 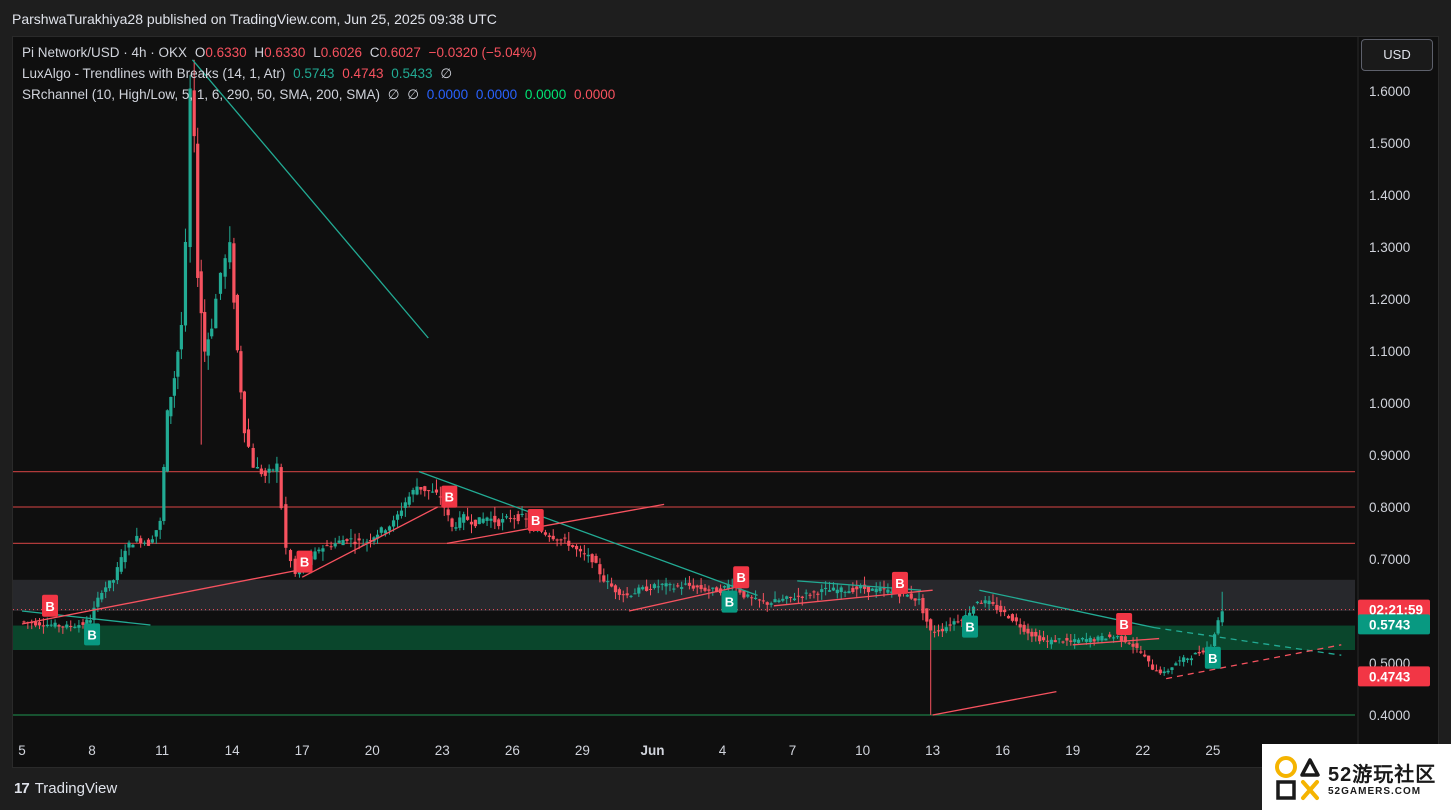 I want to click on close-value: 0.6027, so click(x=400, y=52).